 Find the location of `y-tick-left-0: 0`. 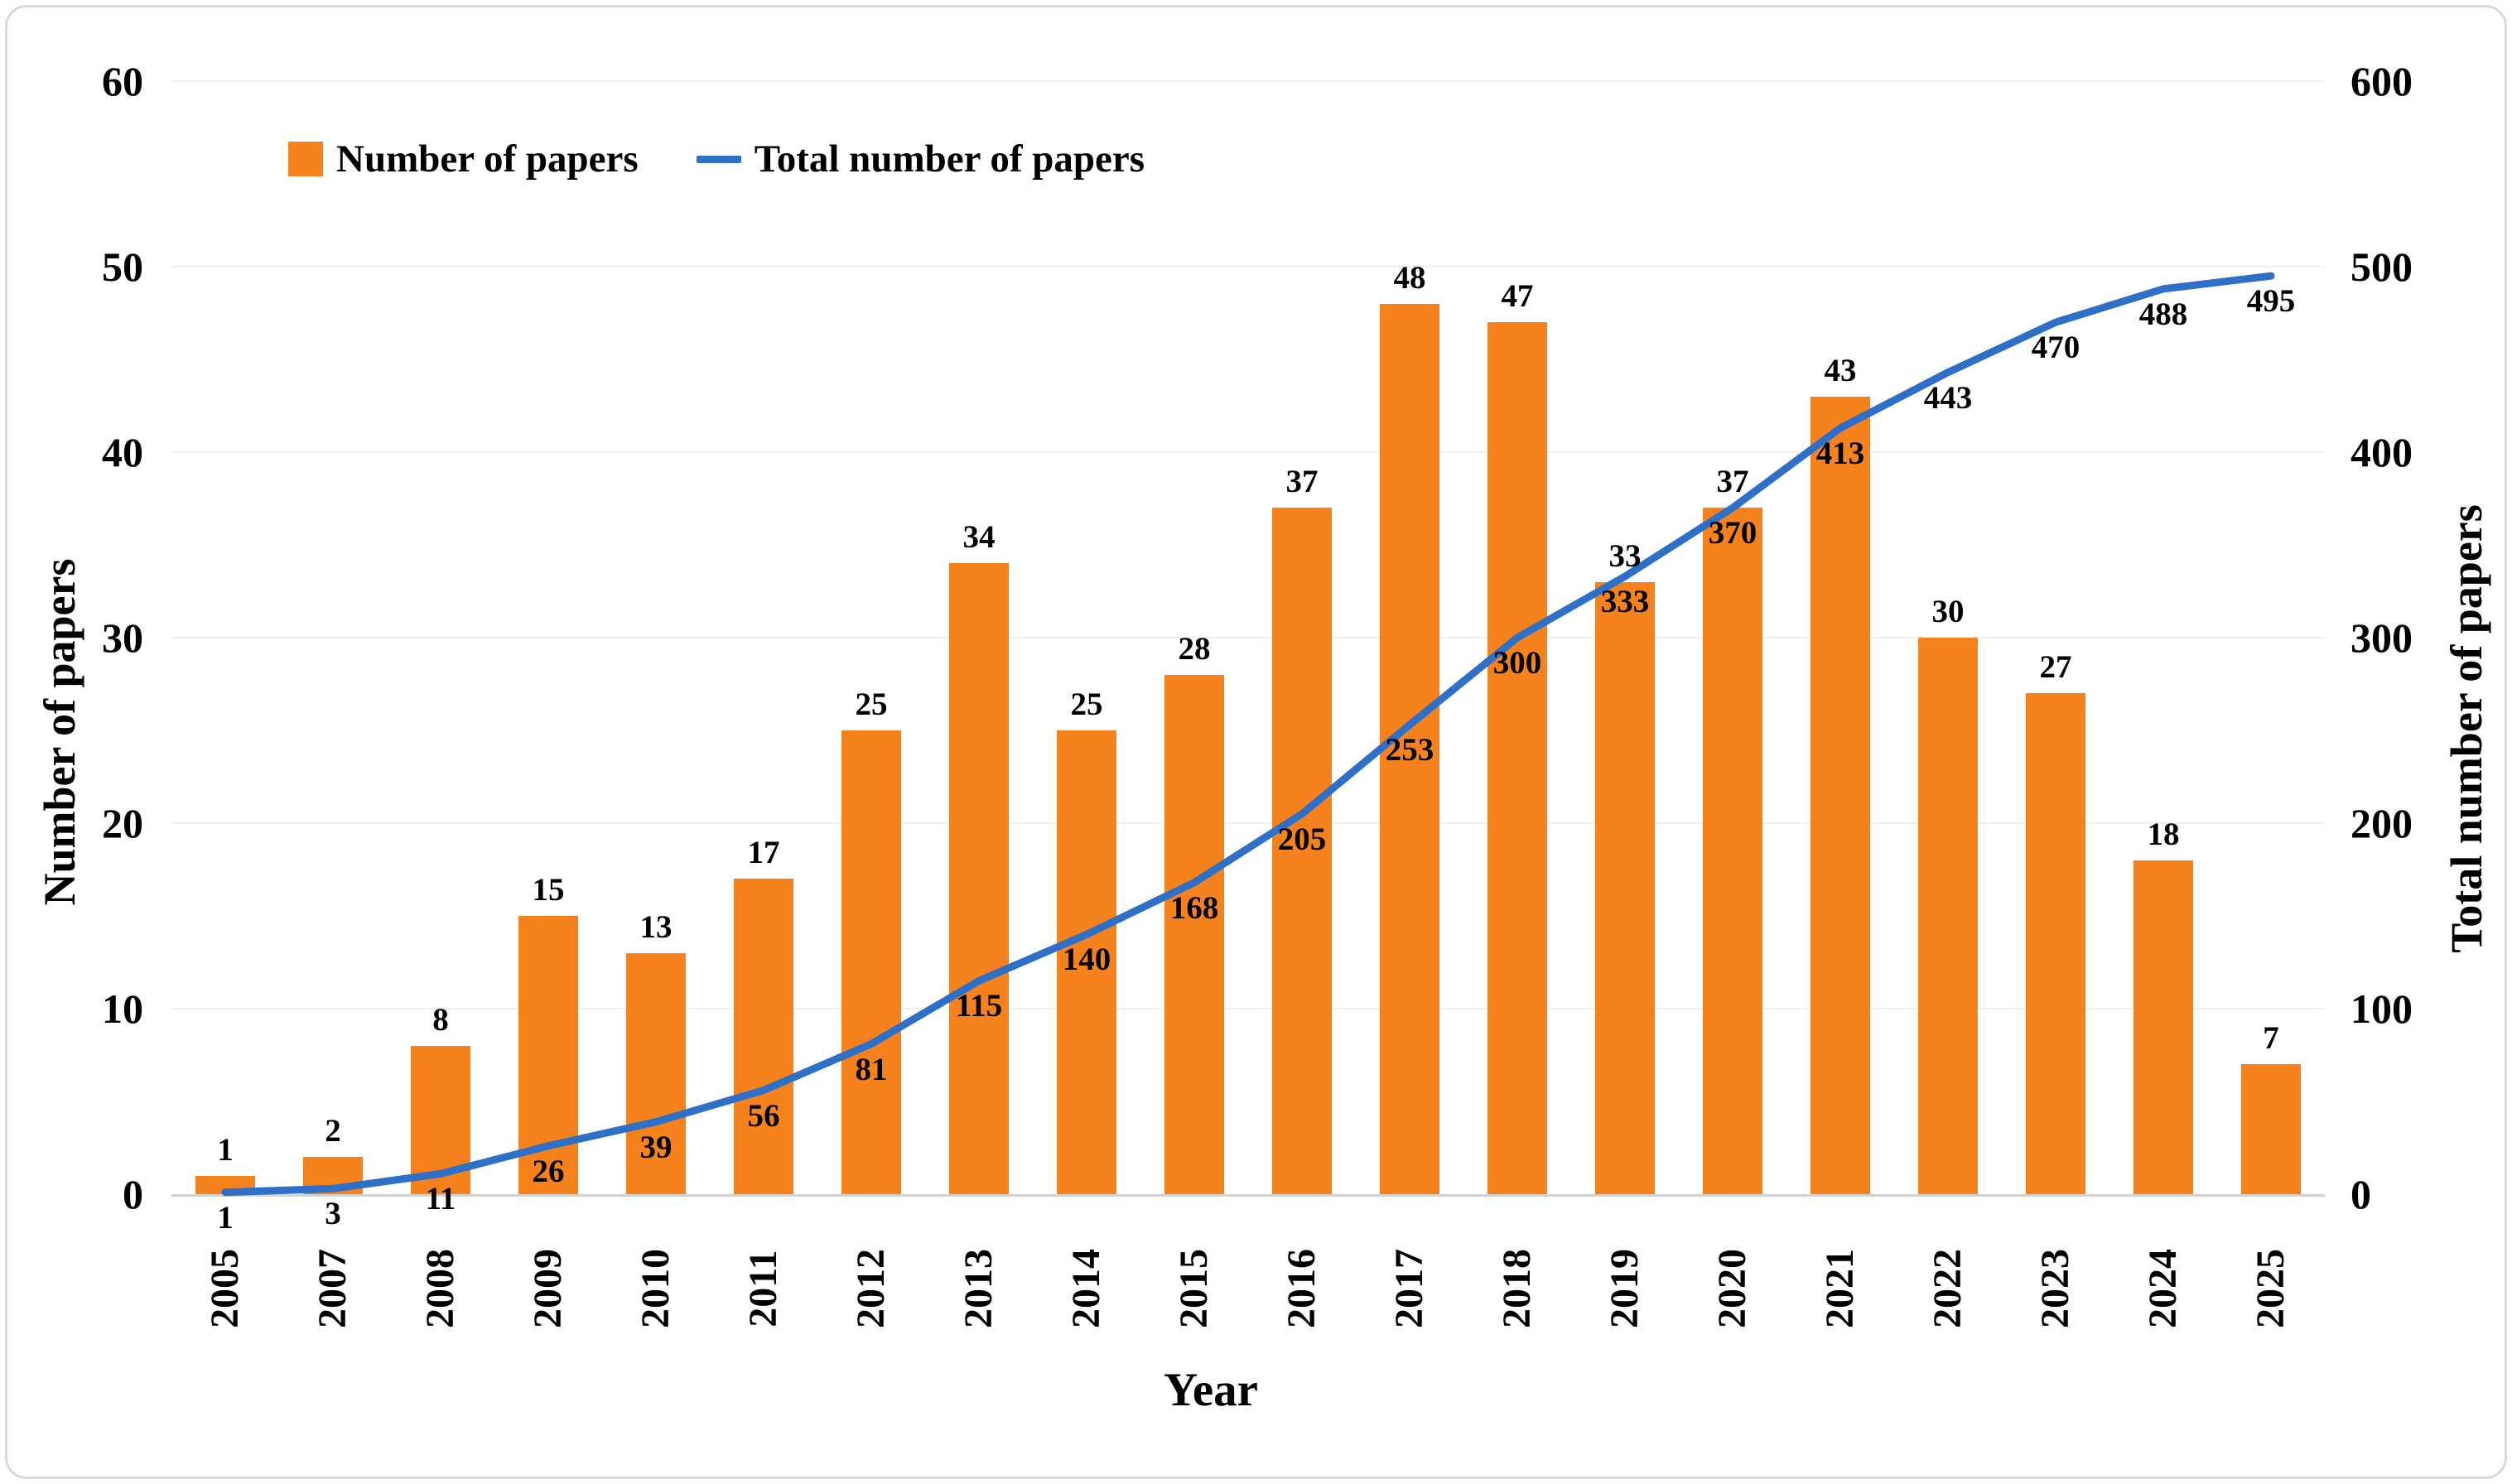

y-tick-left-0: 0 is located at coordinates (133, 1194).